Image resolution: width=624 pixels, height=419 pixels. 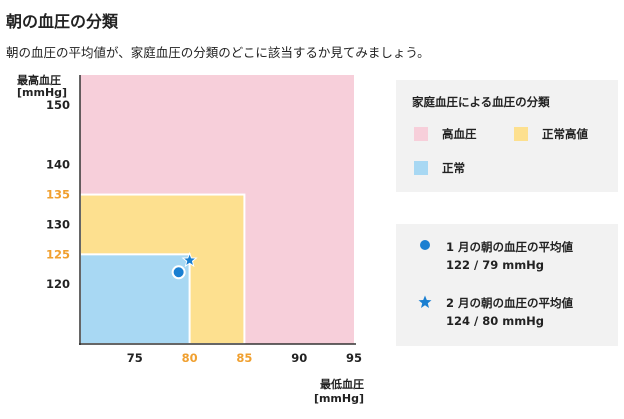 I want to click on legend-label: 正常高値, so click(x=565, y=134).